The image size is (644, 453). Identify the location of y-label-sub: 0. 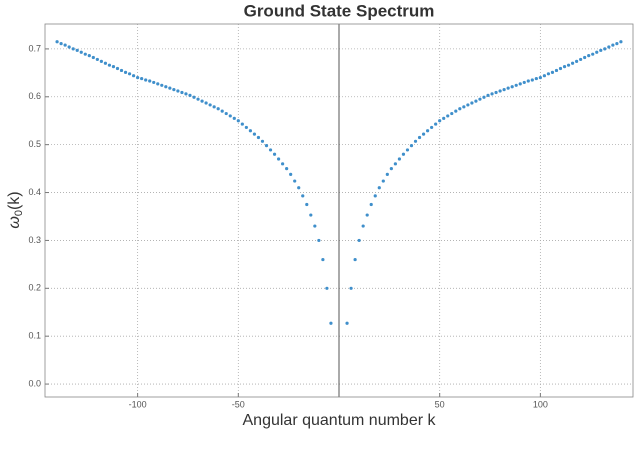
(19, 213).